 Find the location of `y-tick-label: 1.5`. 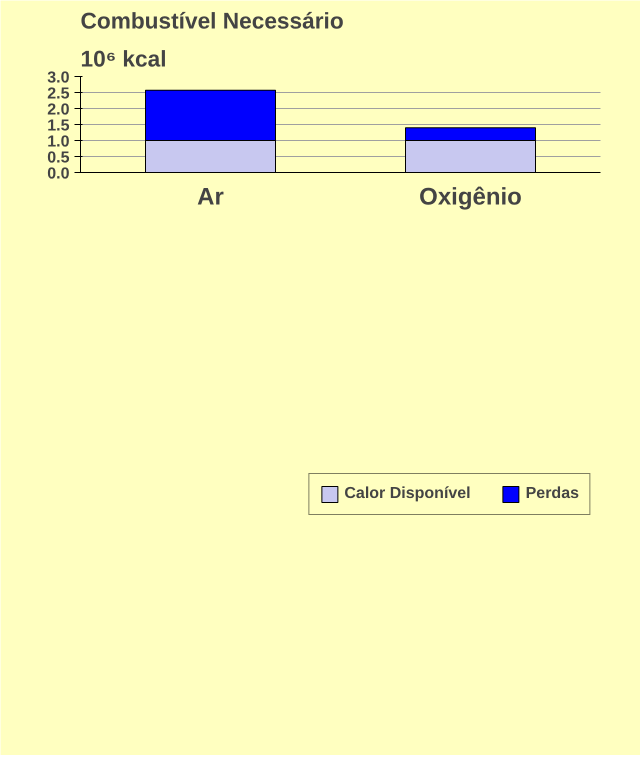

y-tick-label: 1.5 is located at coordinates (58, 126).